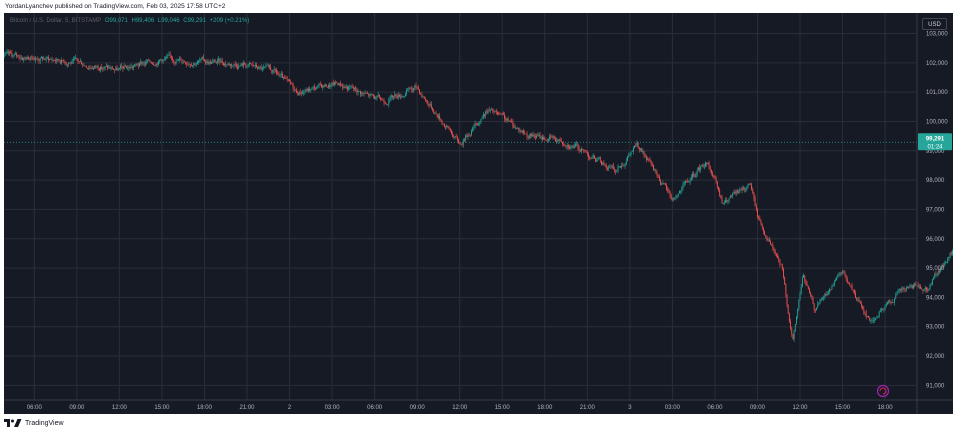  Describe the element at coordinates (935, 298) in the screenshot. I see `y-tick-label: 94,000` at that location.